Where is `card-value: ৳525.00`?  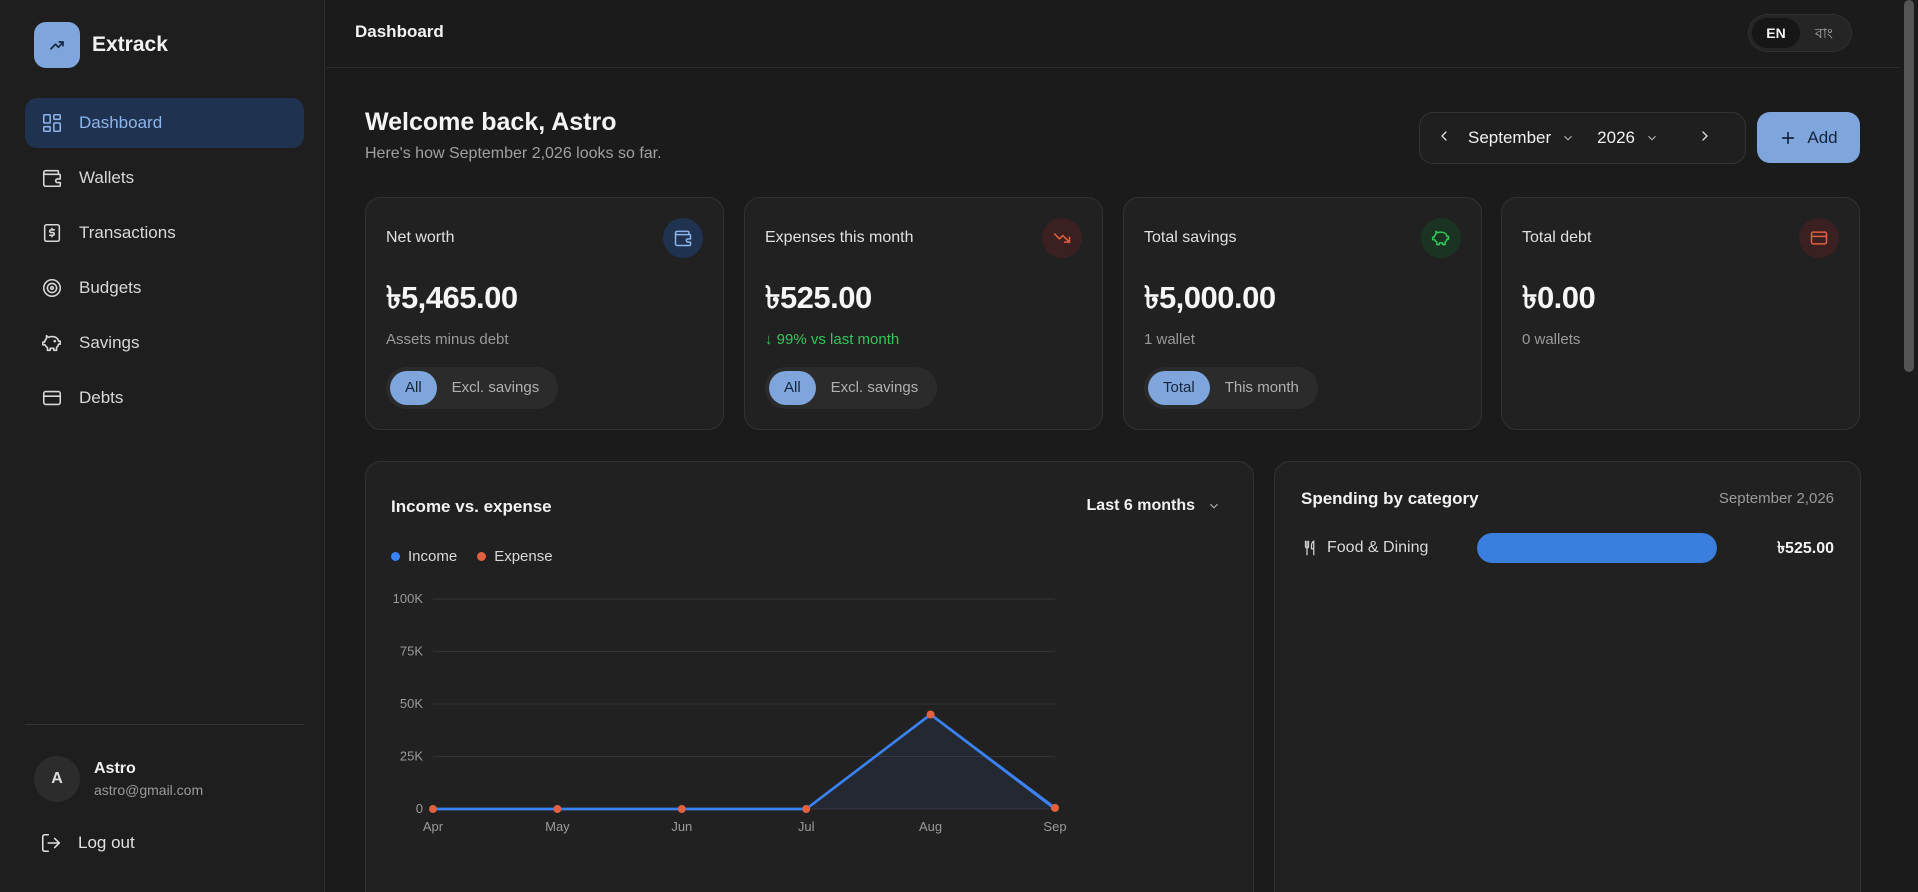
card-value: ৳525.00 is located at coordinates (818, 297).